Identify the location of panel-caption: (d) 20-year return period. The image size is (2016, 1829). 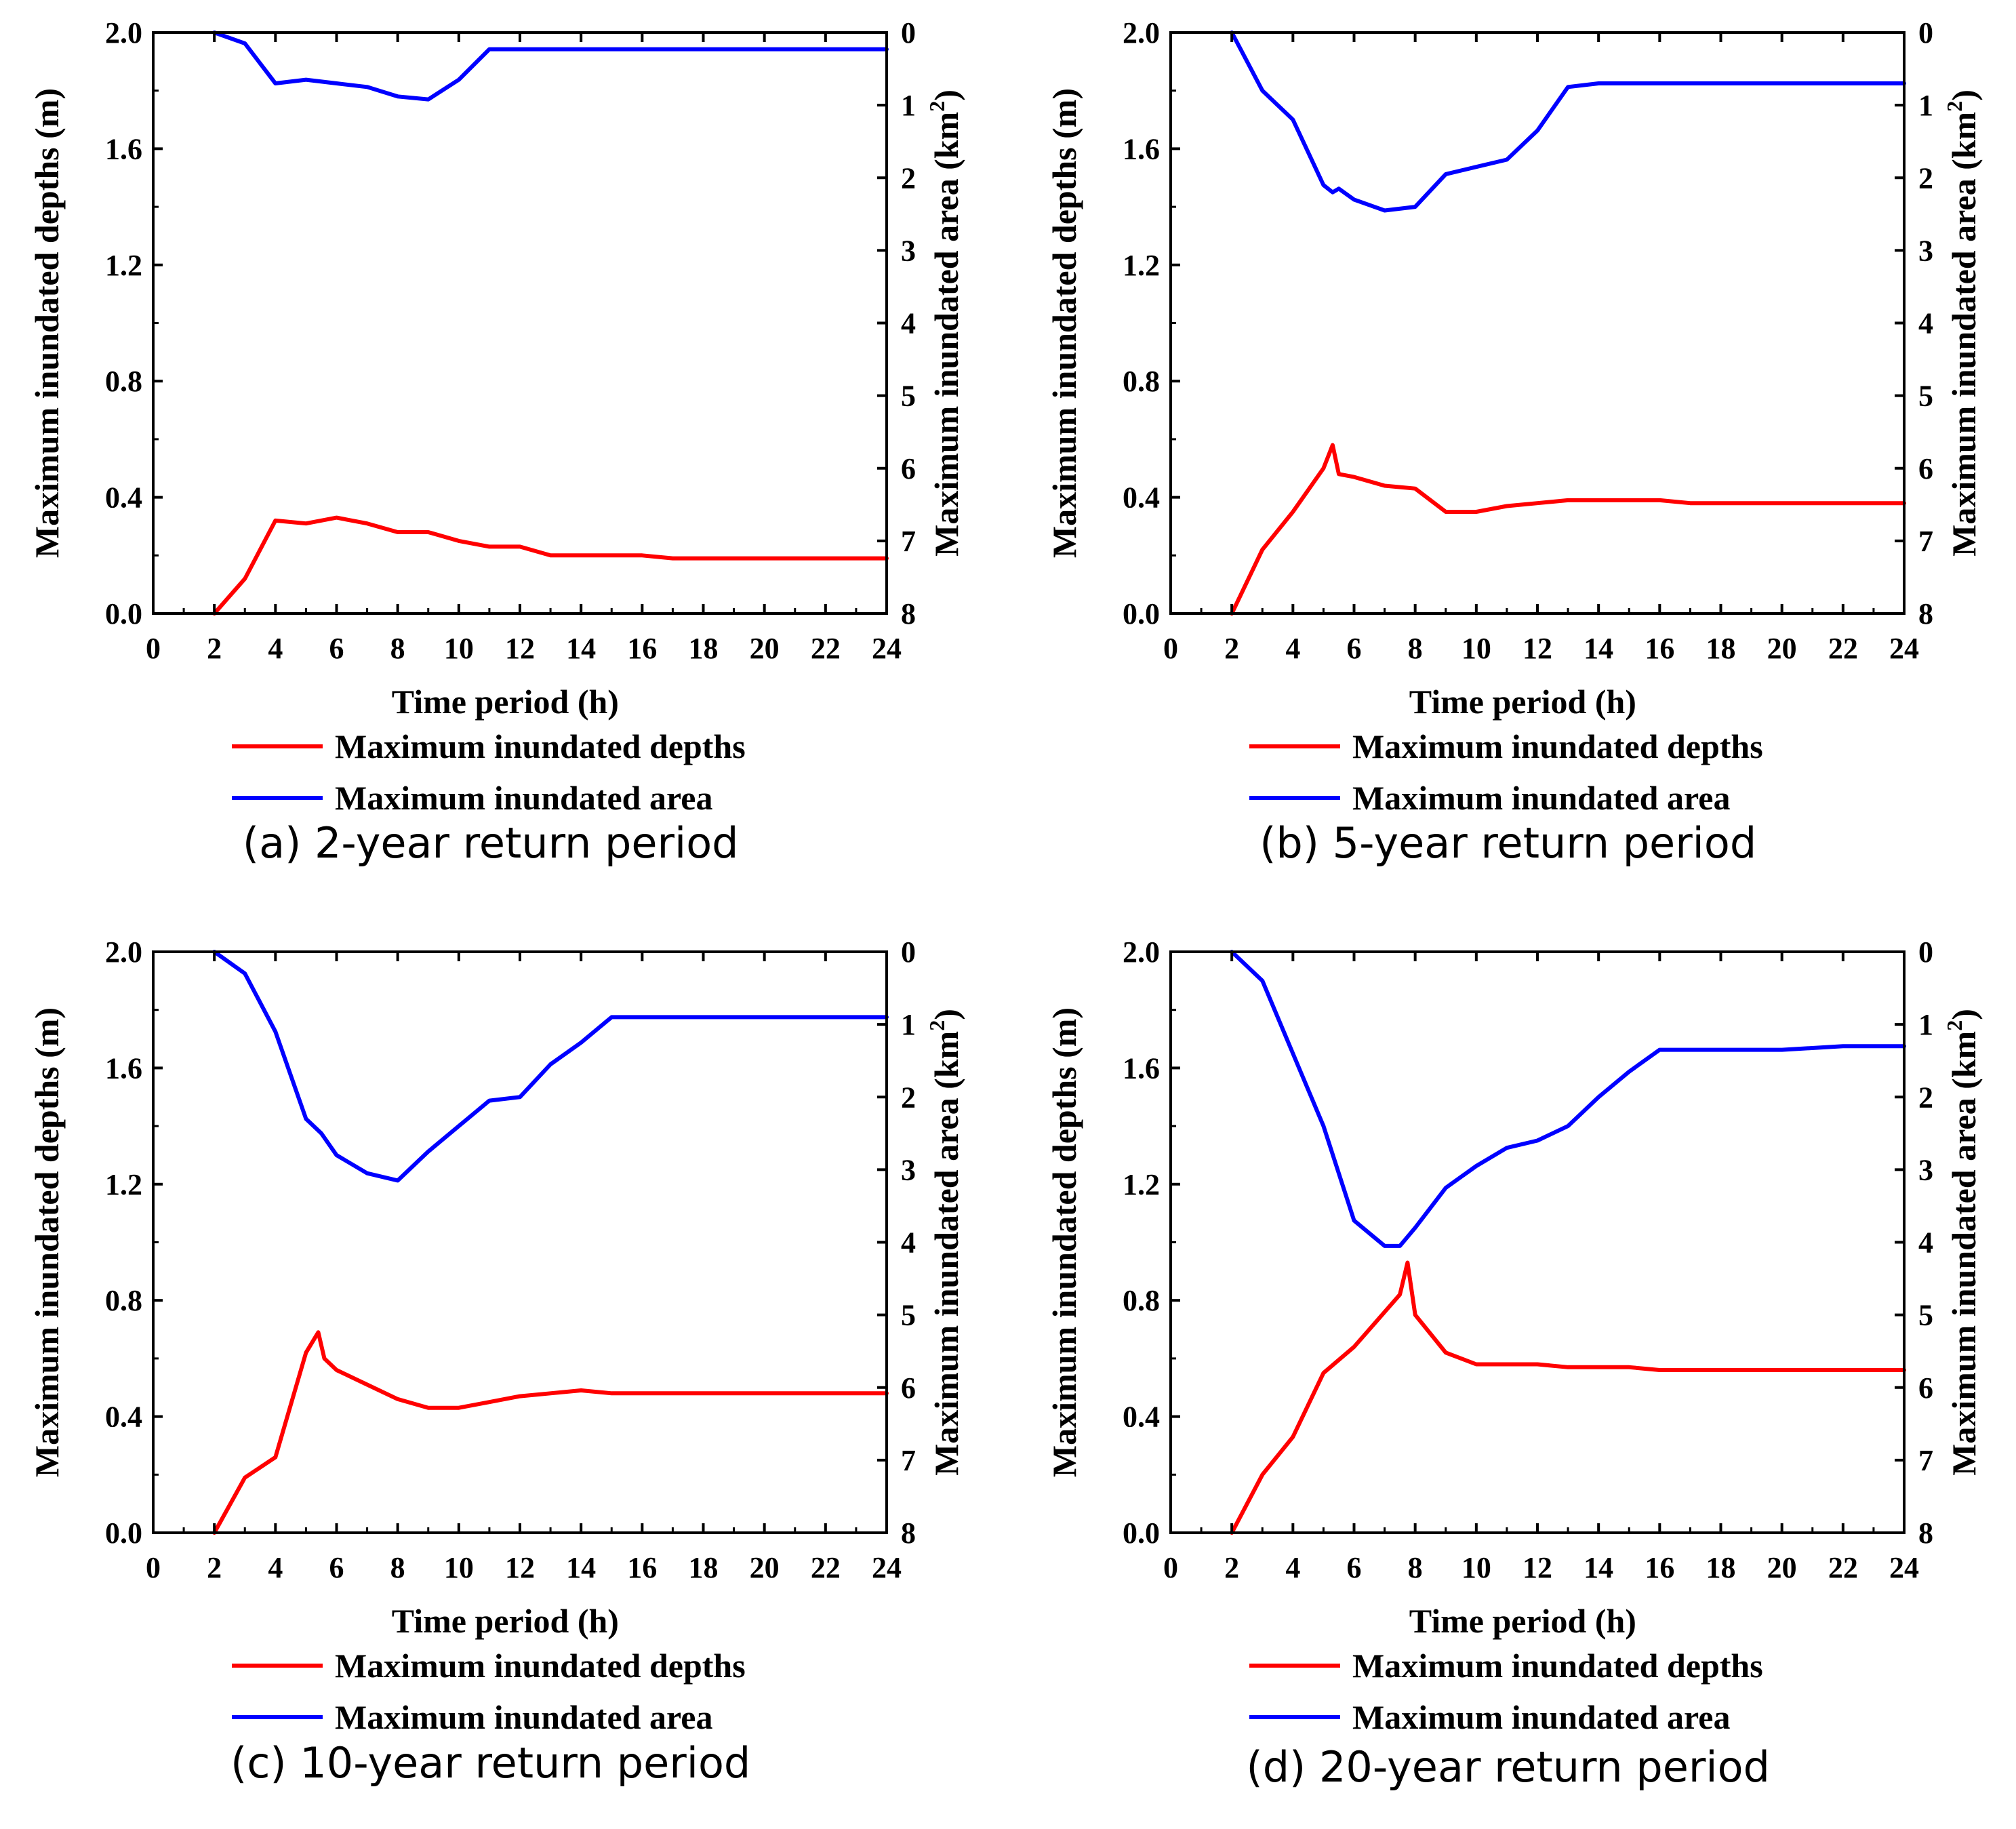
(1508, 1767).